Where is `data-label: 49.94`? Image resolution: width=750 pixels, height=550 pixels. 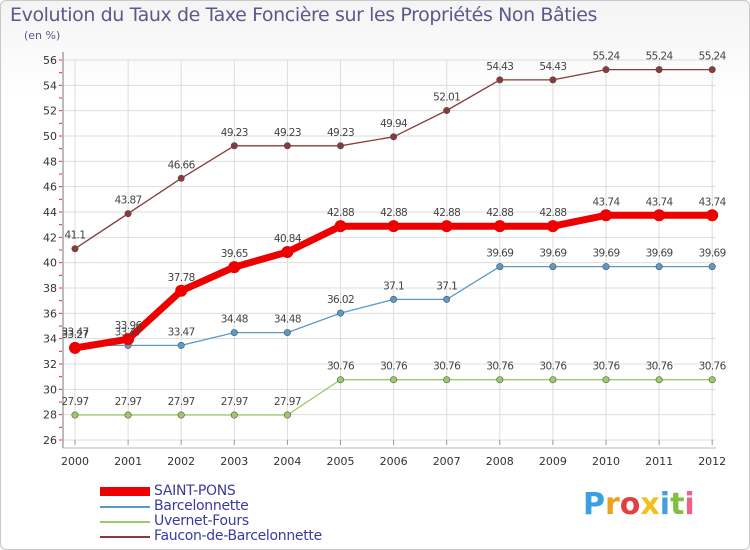 data-label: 49.94 is located at coordinates (394, 124).